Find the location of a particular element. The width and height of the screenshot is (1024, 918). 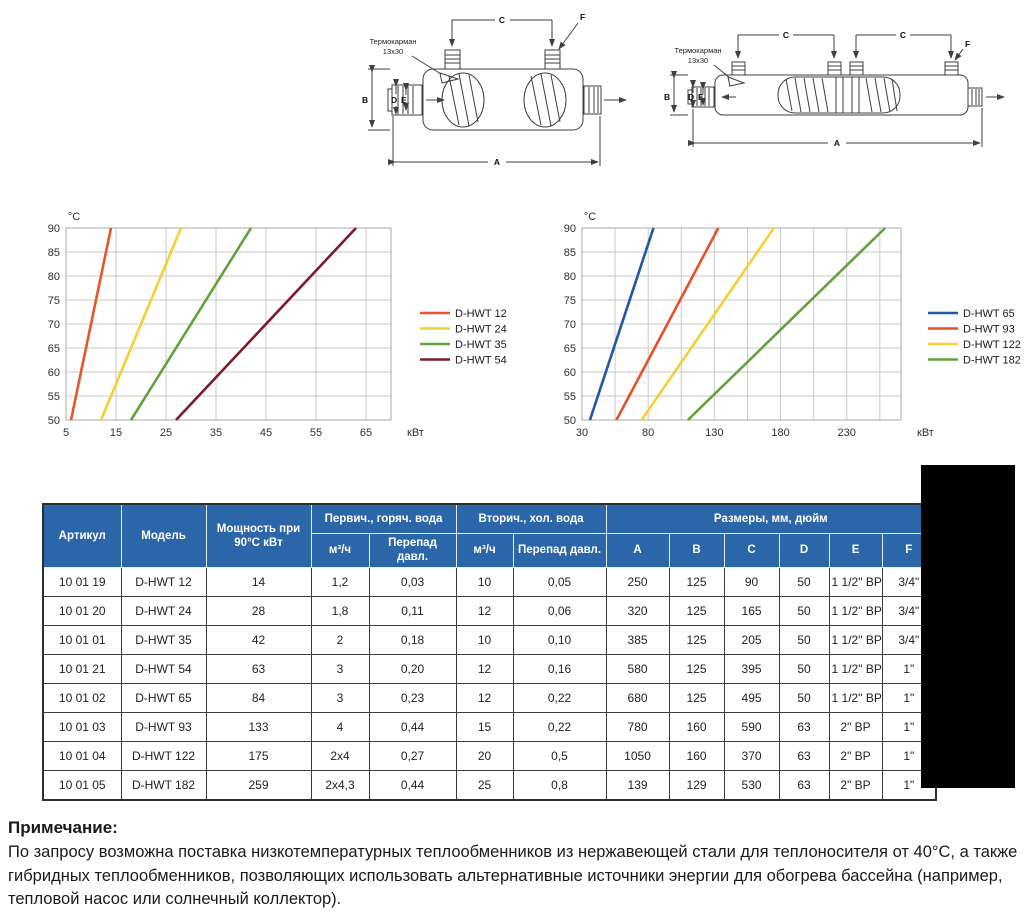

thermo-pocket-size: 13x30 is located at coordinates (698, 60).